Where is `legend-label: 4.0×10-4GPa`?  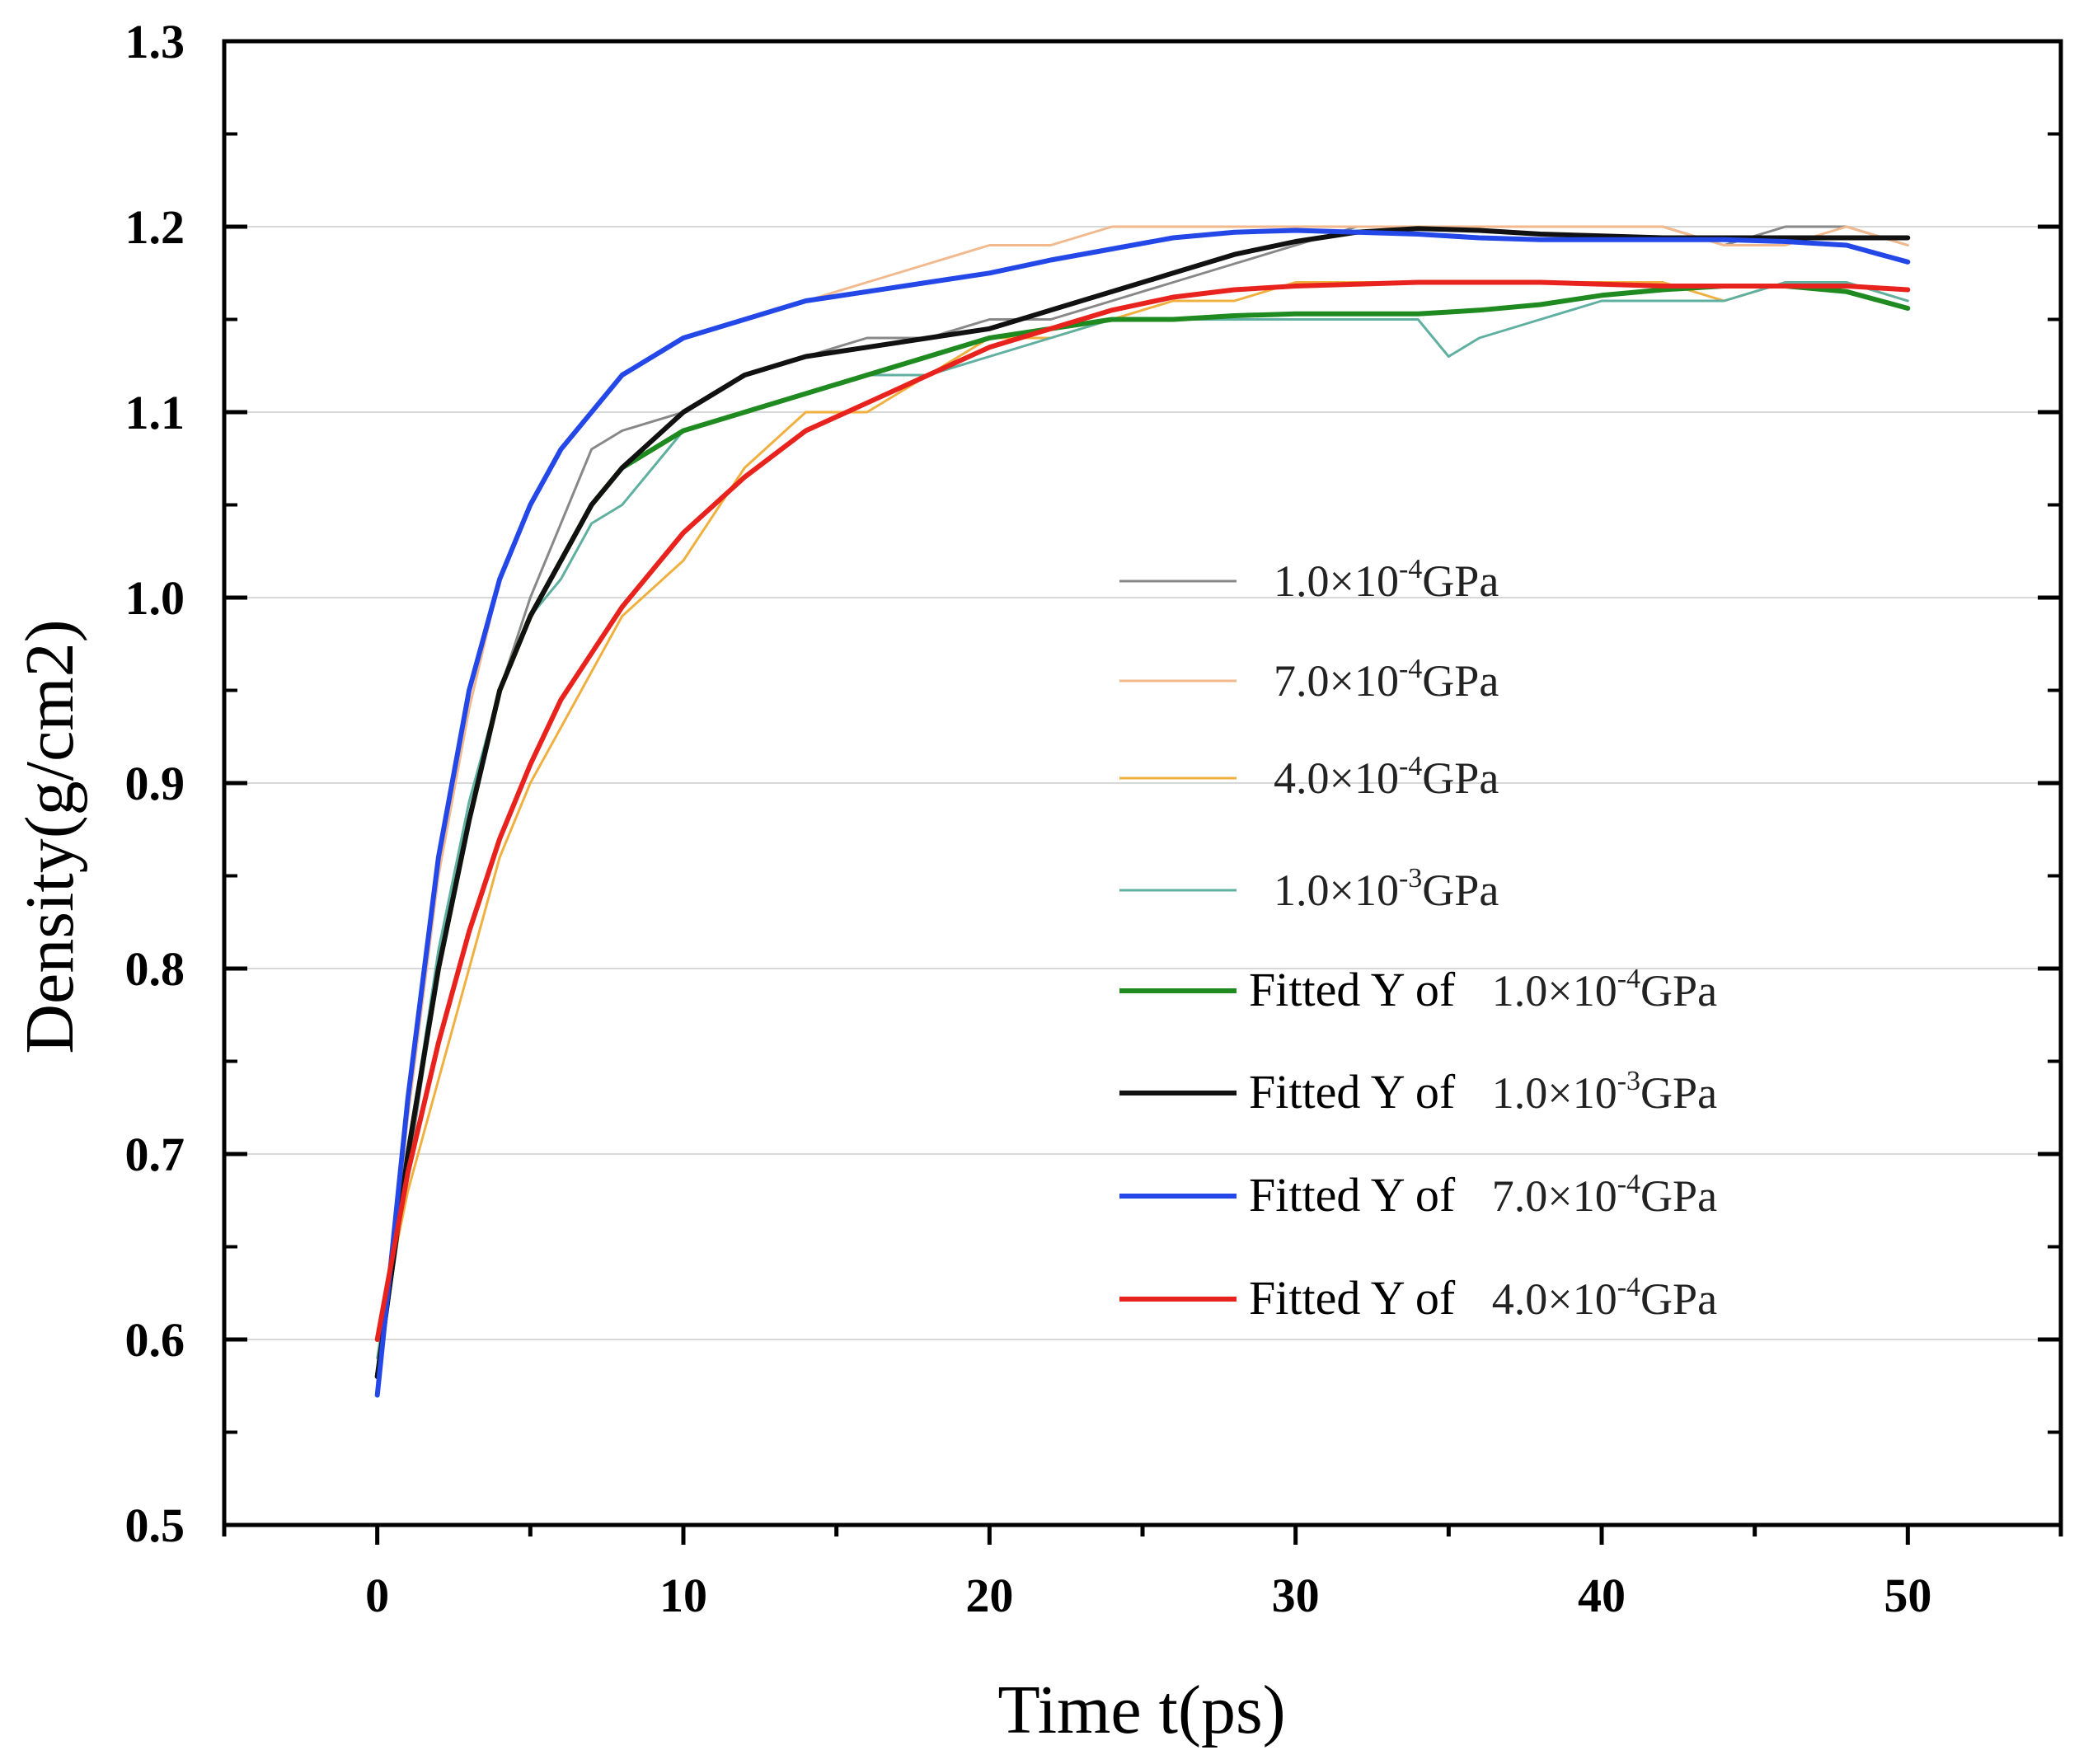
legend-label: 4.0×10-4GPa is located at coordinates (1386, 777).